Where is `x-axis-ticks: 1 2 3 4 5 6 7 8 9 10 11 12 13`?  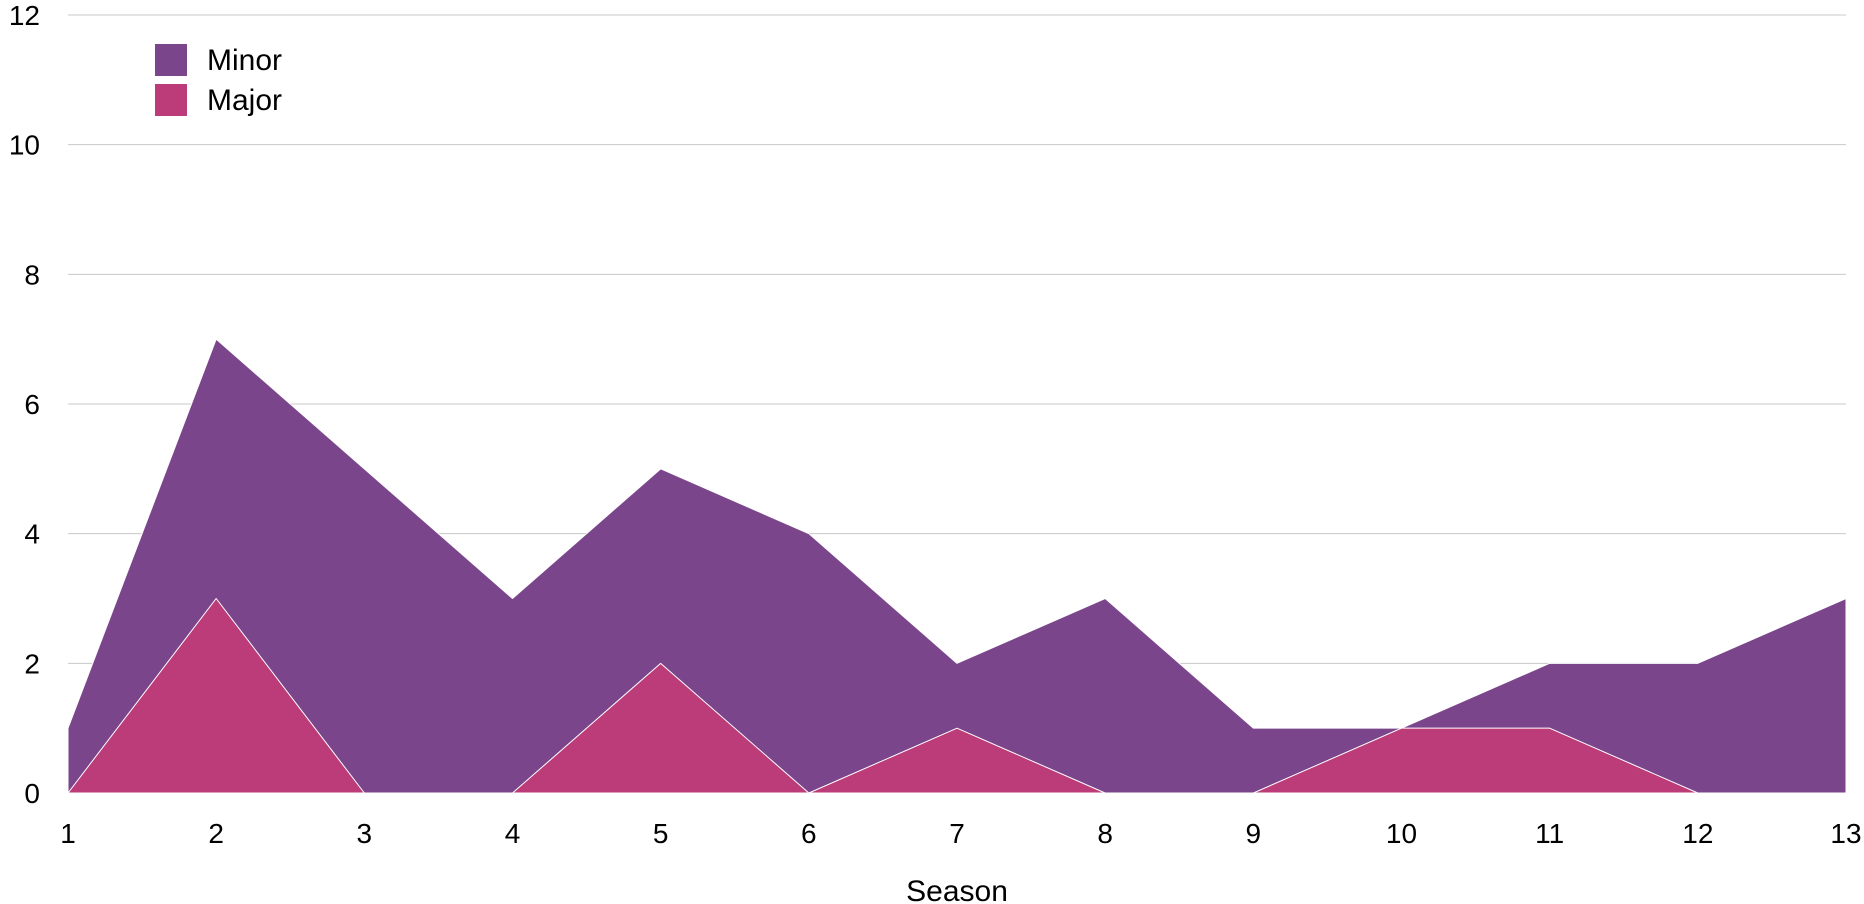
x-axis-ticks: 1 2 3 4 5 6 7 8 9 10 11 12 13 is located at coordinates (960, 833).